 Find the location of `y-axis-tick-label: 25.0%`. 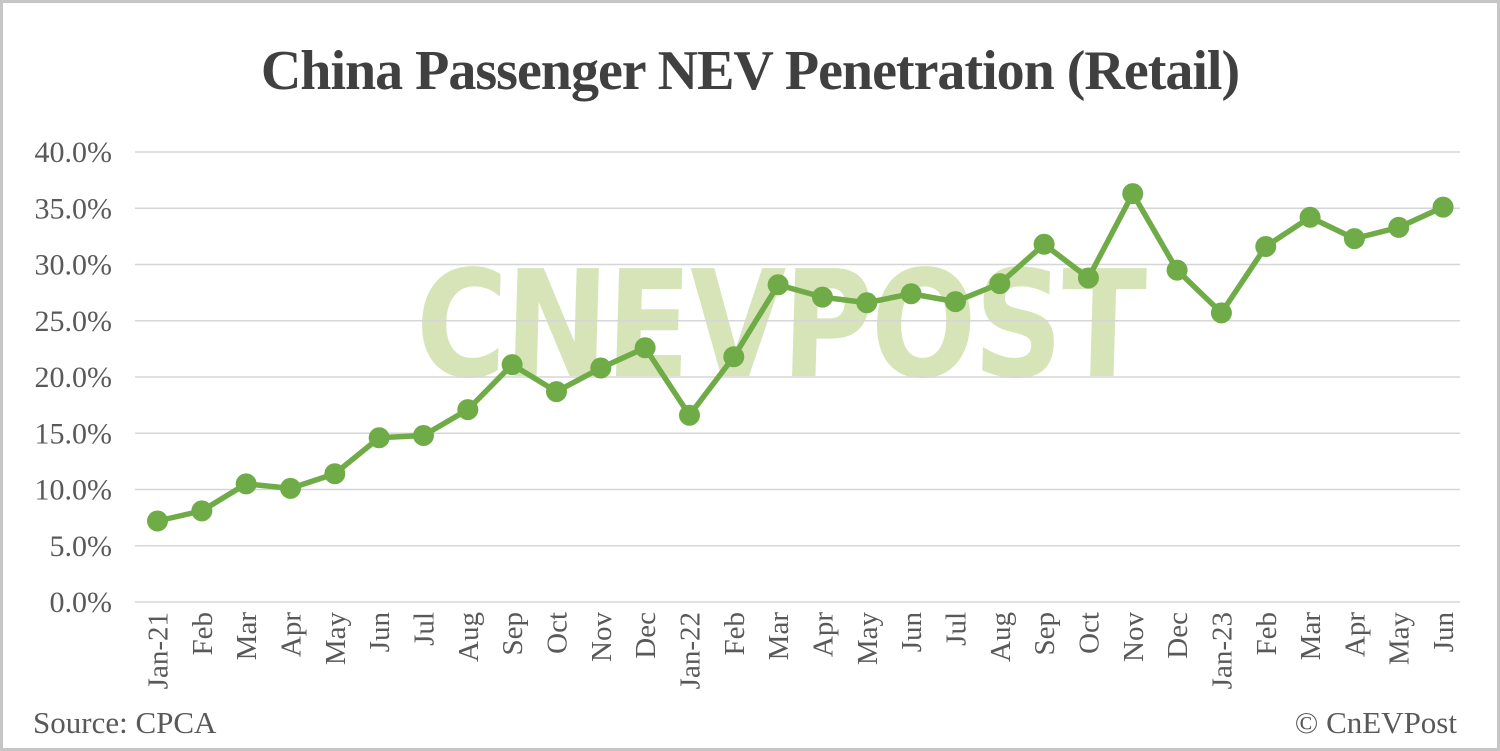

y-axis-tick-label: 25.0% is located at coordinates (74, 321).